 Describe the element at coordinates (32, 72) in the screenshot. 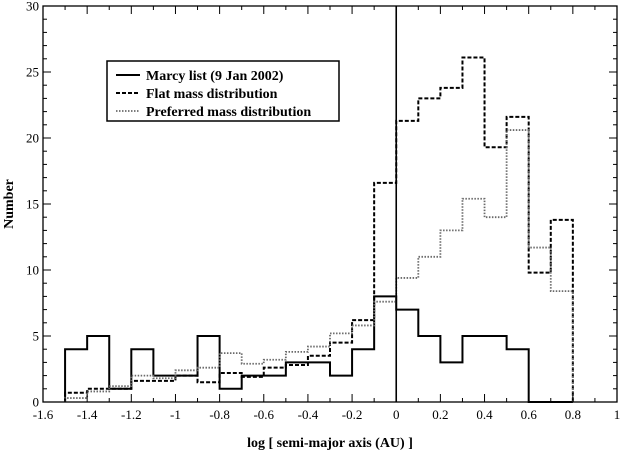

I see `y-tick-label: 25` at that location.